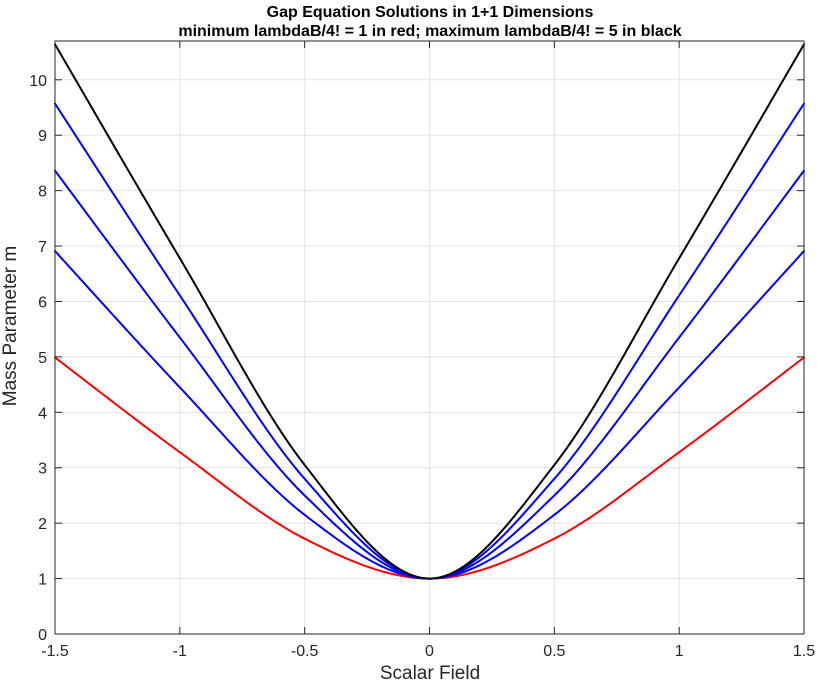  Describe the element at coordinates (42, 413) in the screenshot. I see `y-tick-label: 4` at that location.